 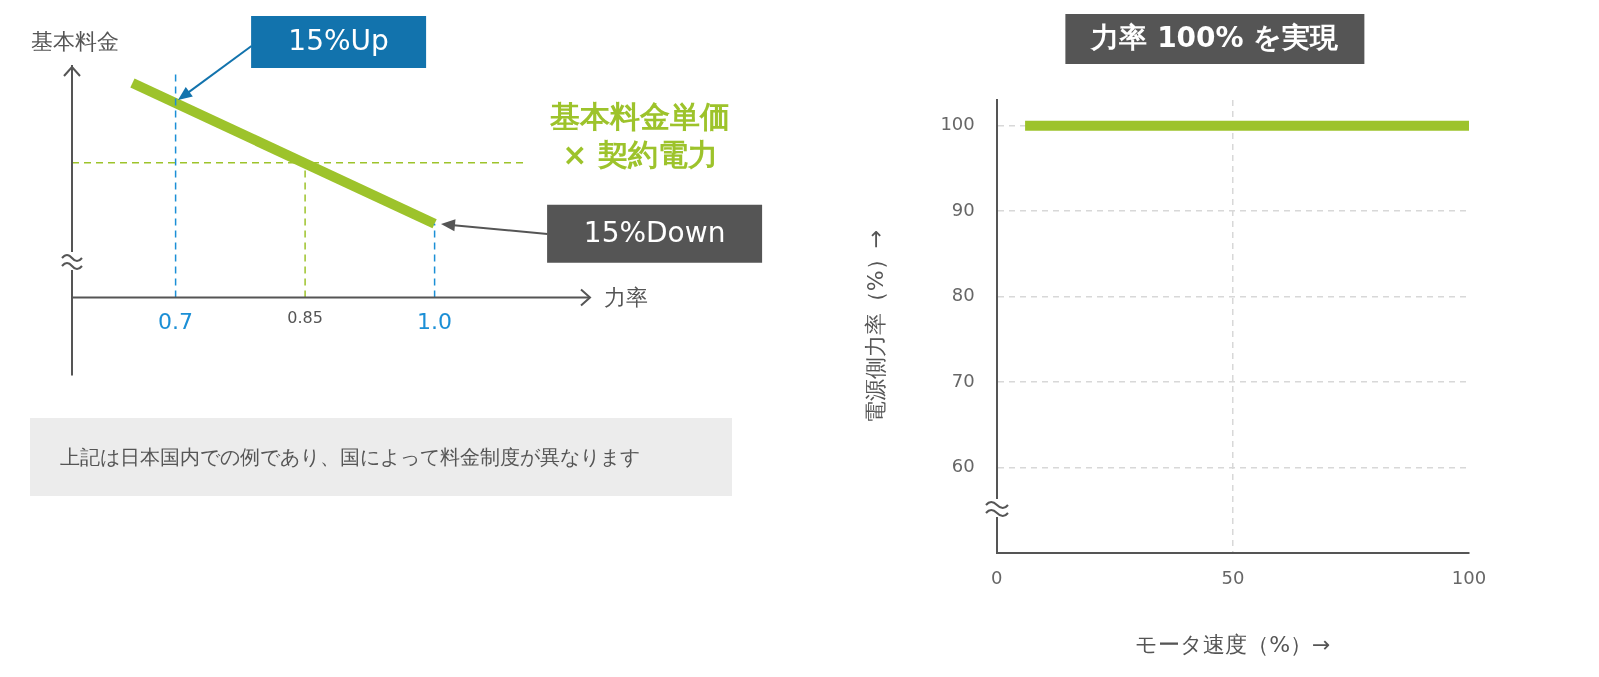 I want to click on x-tick-label: 0.7, so click(x=176, y=321).